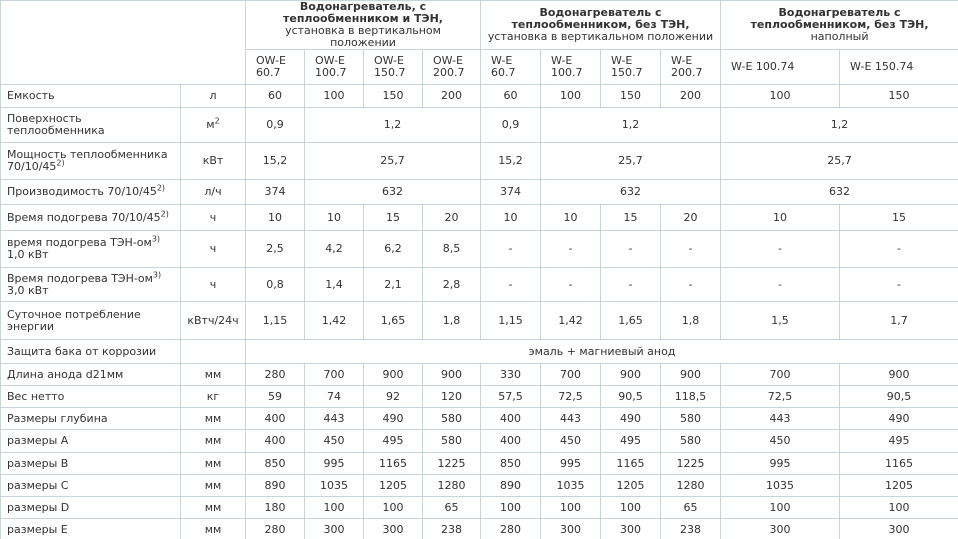 Image resolution: width=958 pixels, height=539 pixels. What do you see at coordinates (839, 125) in the screenshot?
I see `value-cell: 1,2` at bounding box center [839, 125].